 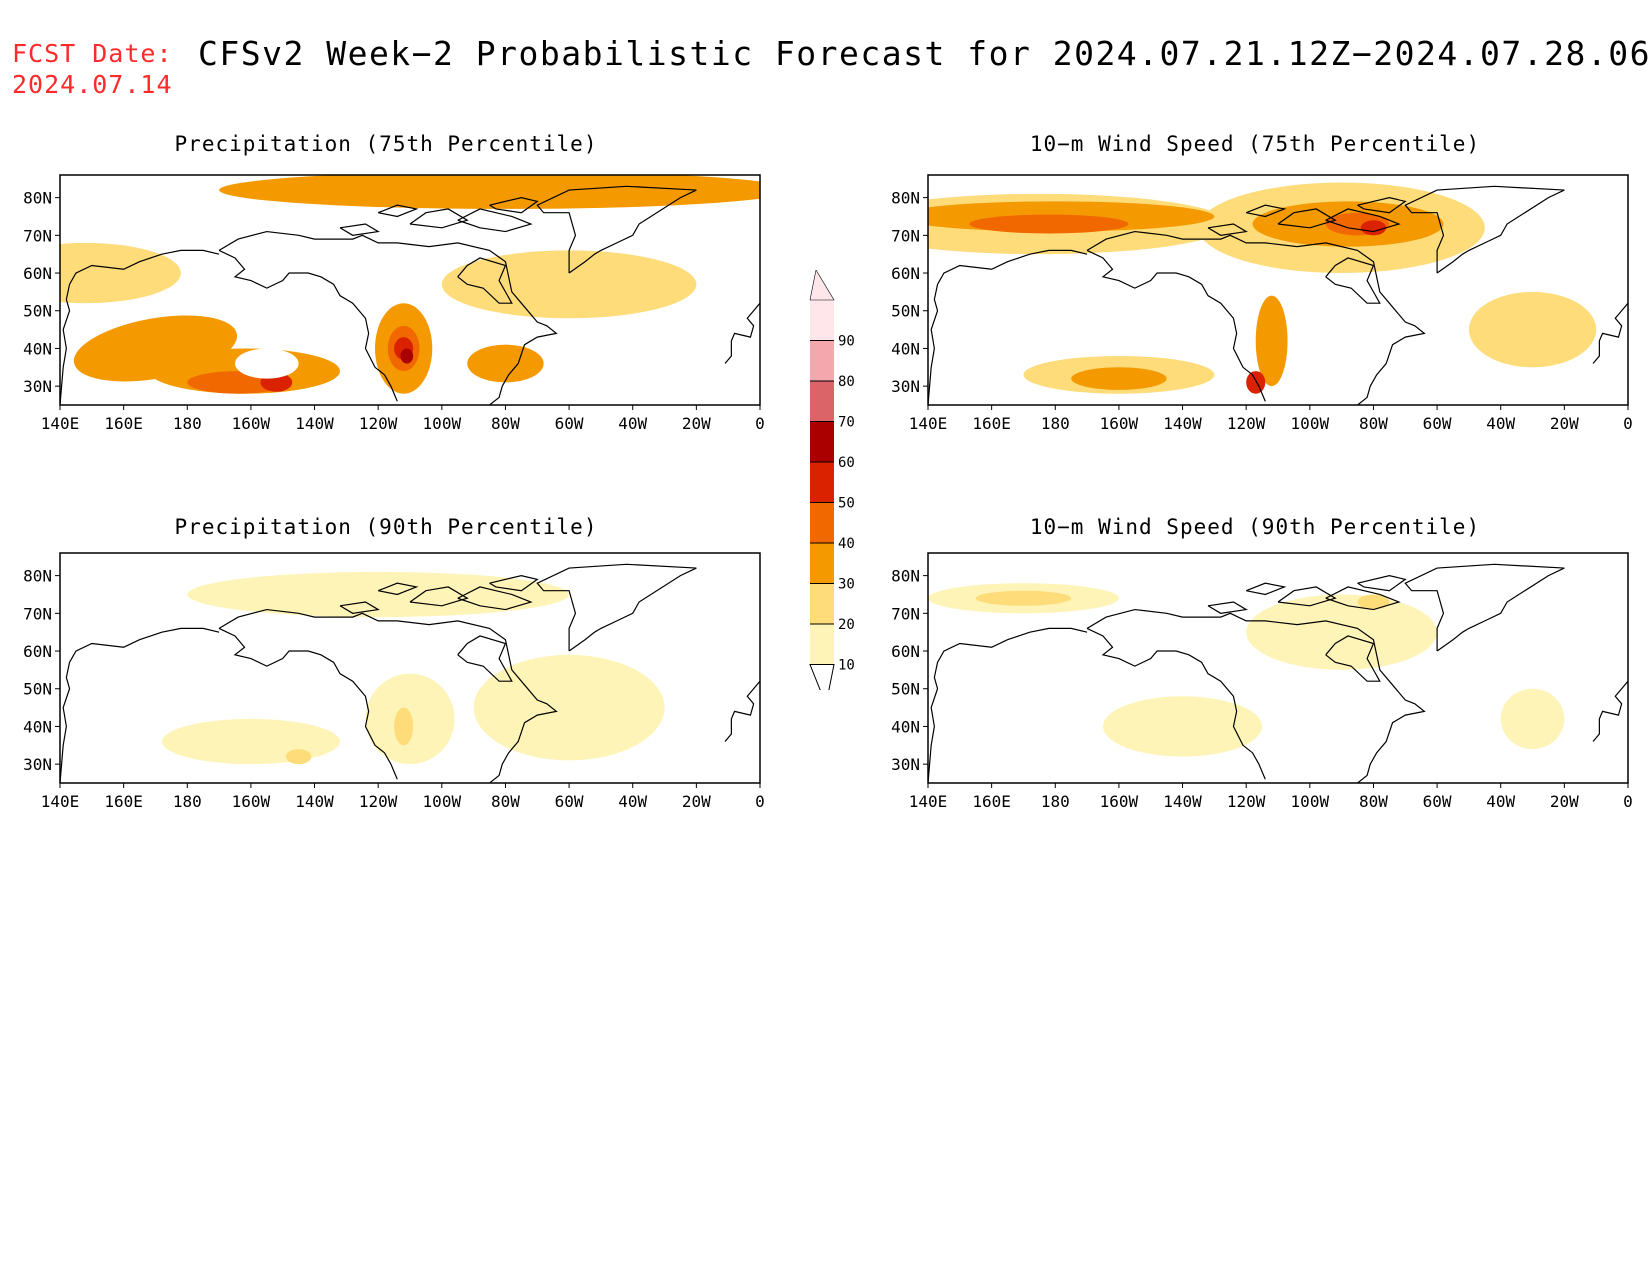 What do you see at coordinates (846, 666) in the screenshot?
I see `legend-label: 10` at bounding box center [846, 666].